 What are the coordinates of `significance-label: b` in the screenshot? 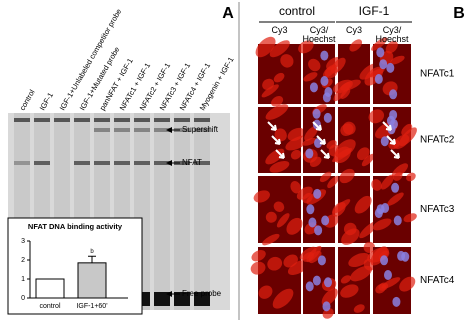 It's located at (92, 252).